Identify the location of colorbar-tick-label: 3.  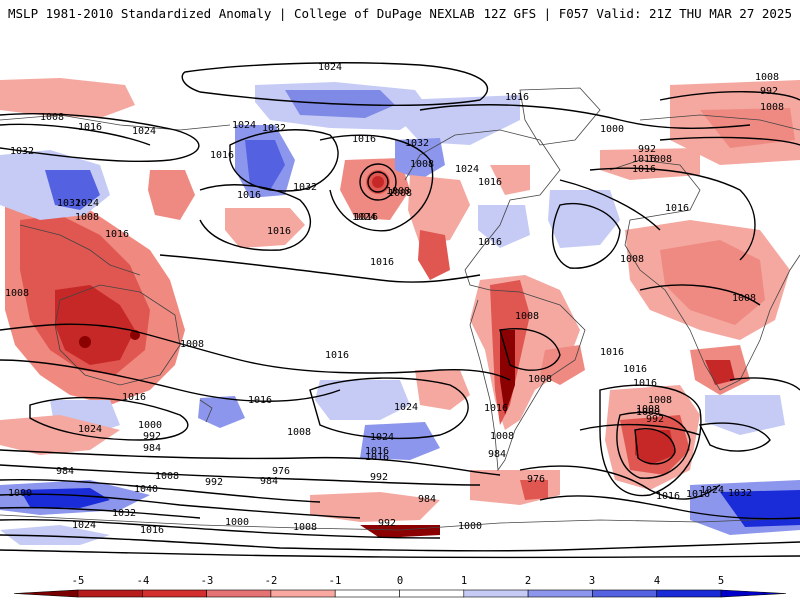
(592, 581).